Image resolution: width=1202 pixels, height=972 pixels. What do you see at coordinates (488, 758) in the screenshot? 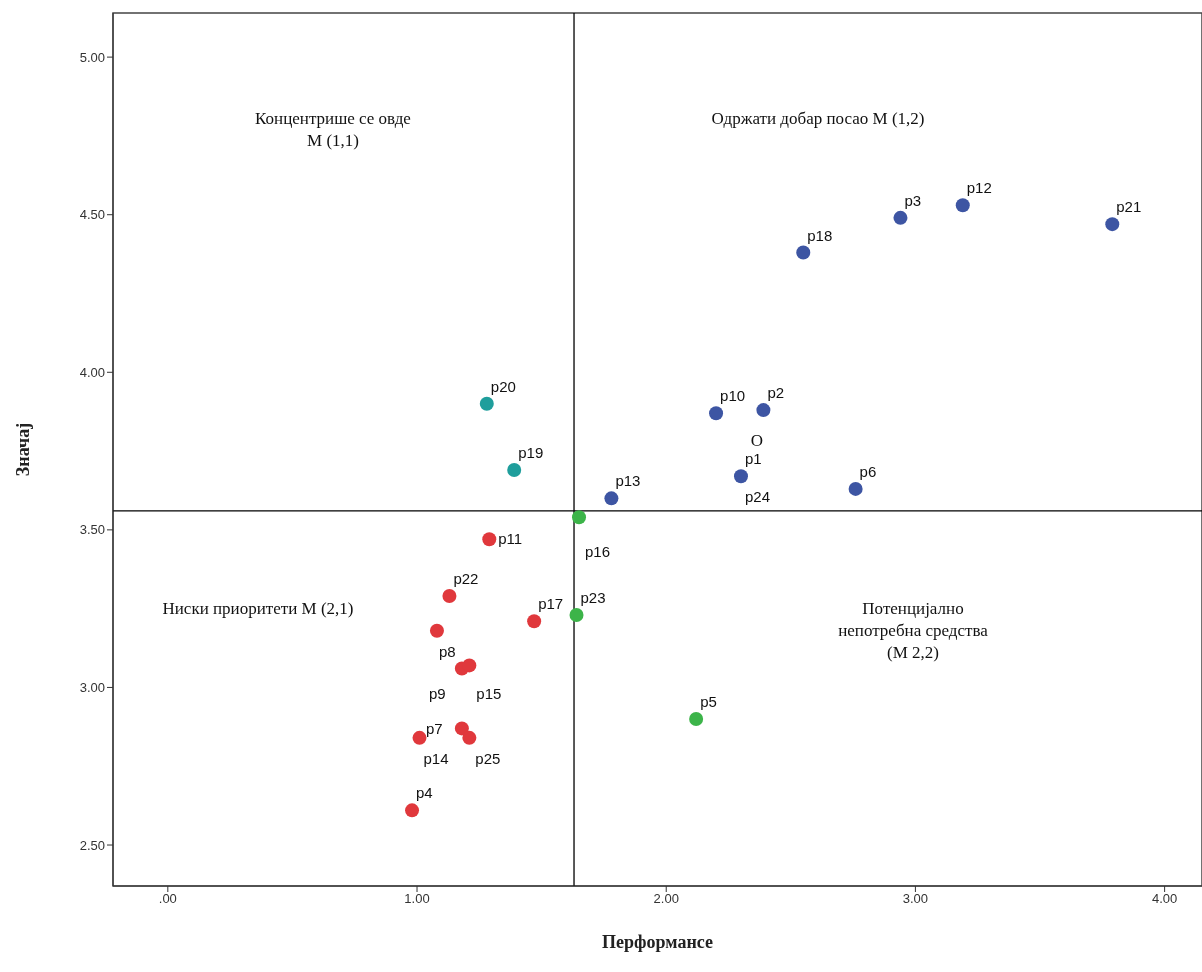
I see `annotation: p25` at bounding box center [488, 758].